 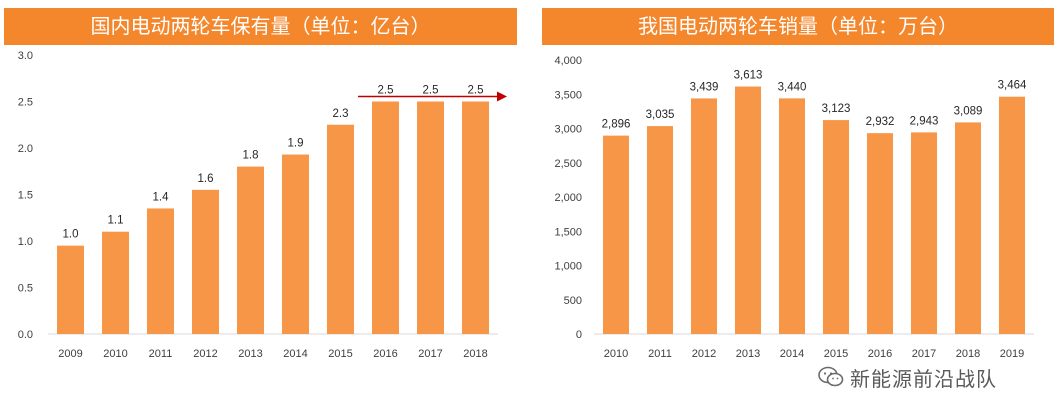 I want to click on y-tick-label: 0.5, so click(x=25, y=289).